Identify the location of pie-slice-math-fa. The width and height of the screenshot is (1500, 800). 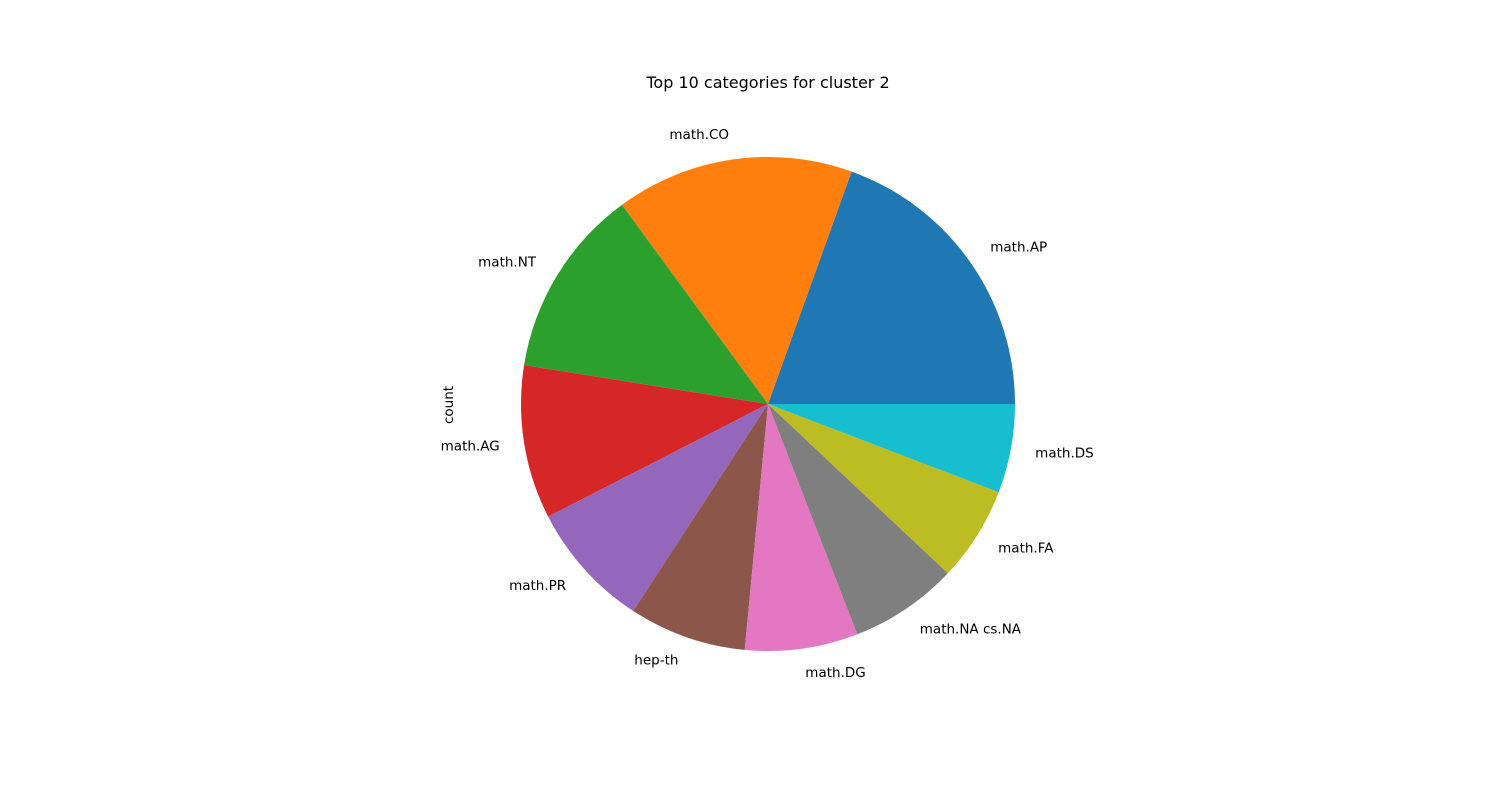
(883, 489).